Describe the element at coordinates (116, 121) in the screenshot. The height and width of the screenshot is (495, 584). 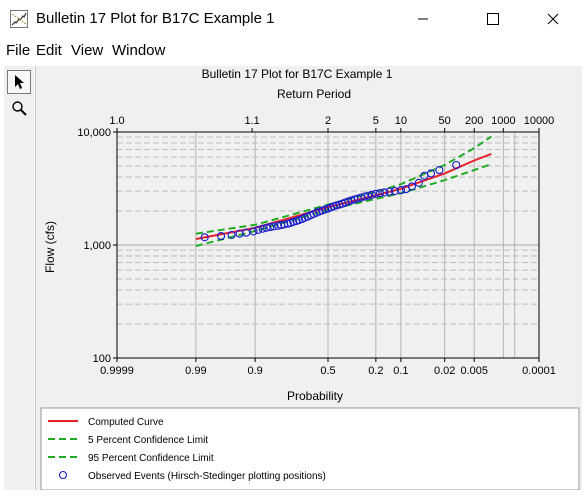
I see `top-tick-label: 1.0` at that location.